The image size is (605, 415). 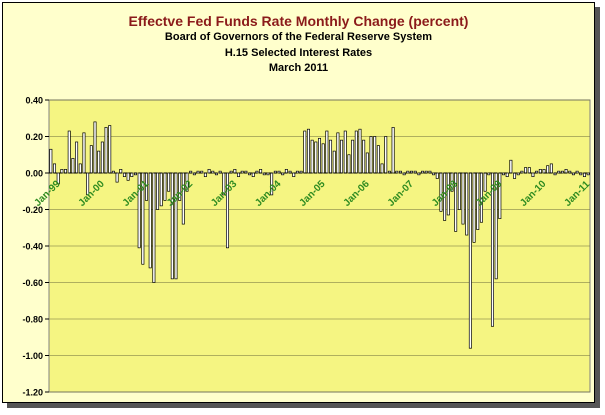 I want to click on y-tick-label: -0.40, so click(x=32, y=247).